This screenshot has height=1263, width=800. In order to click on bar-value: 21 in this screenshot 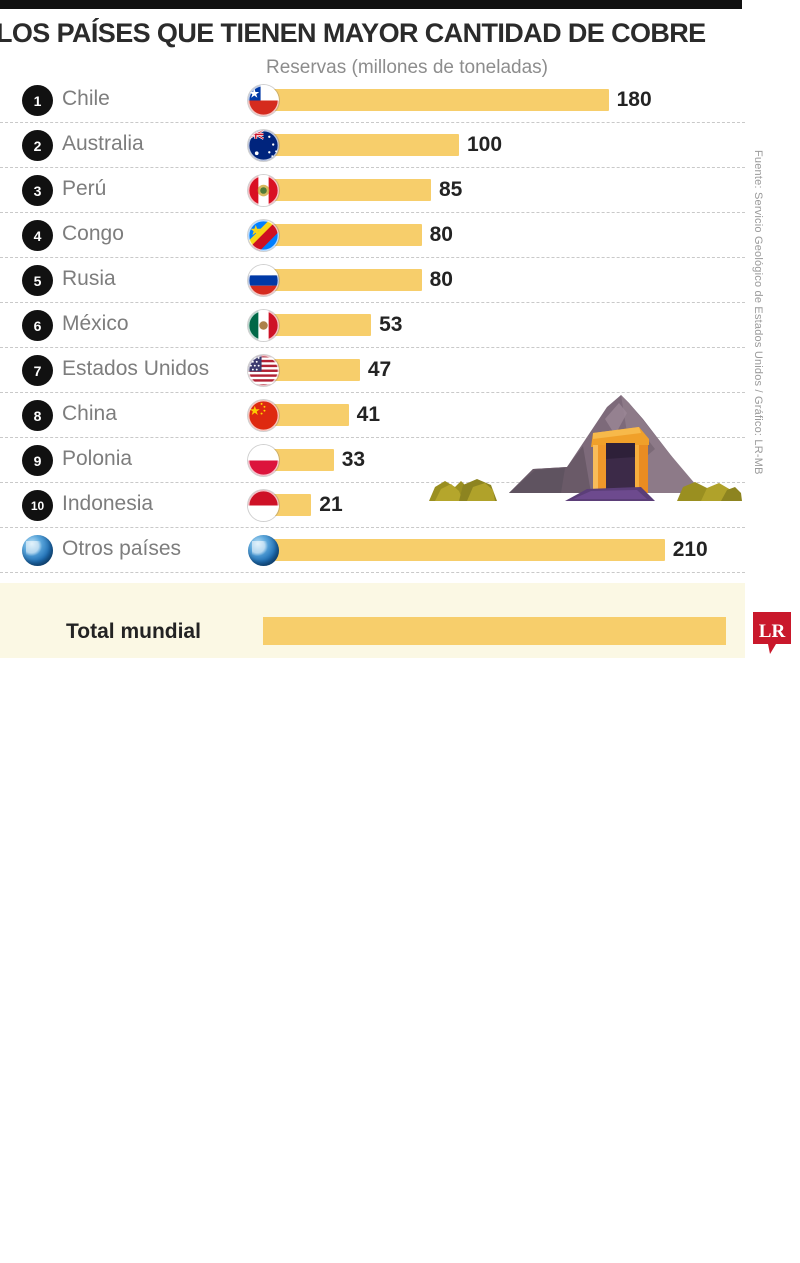, I will do `click(331, 504)`.